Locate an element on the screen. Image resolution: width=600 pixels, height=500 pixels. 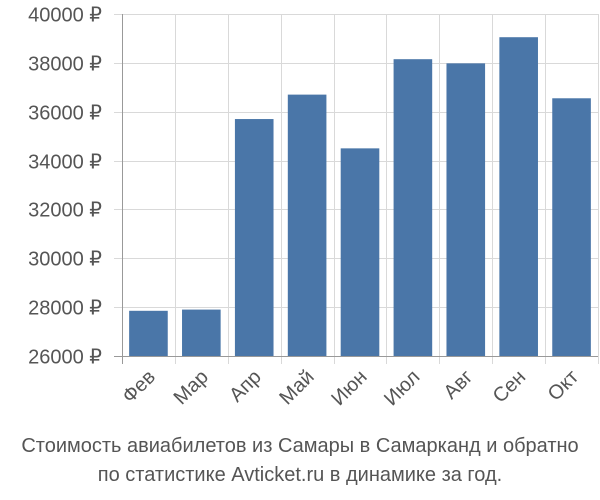
y-tick-label: 30000 ₽ is located at coordinates (65, 260).